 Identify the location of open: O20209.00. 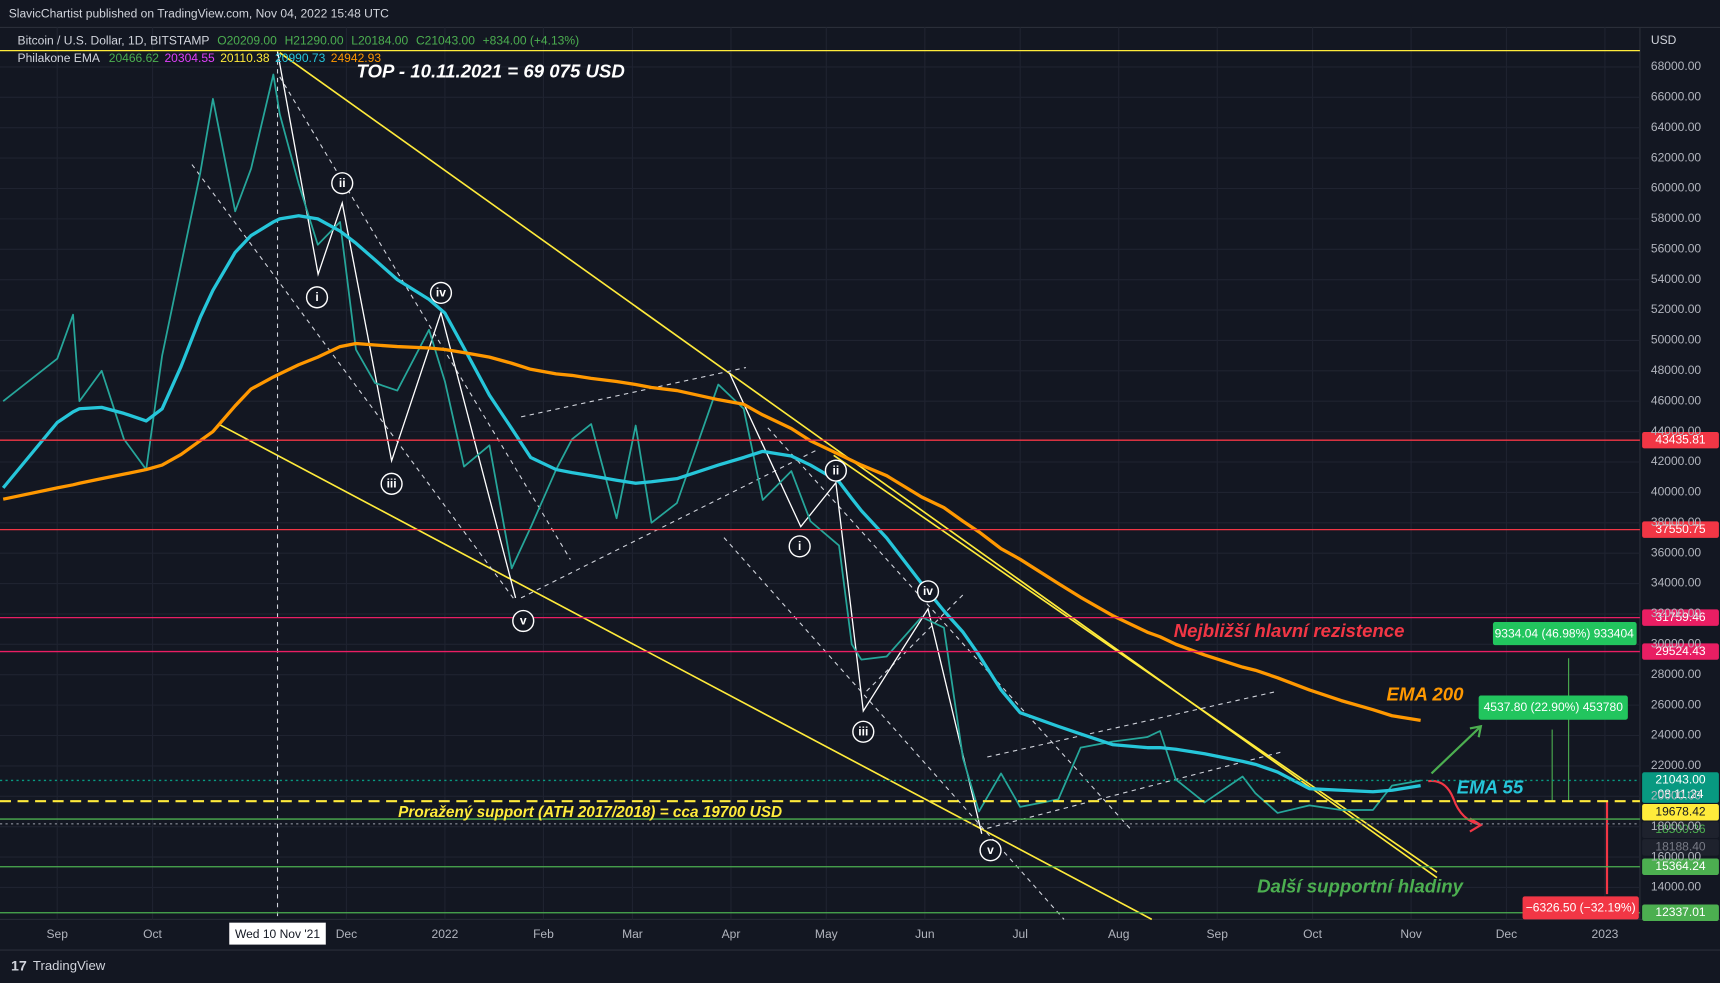
(247, 41).